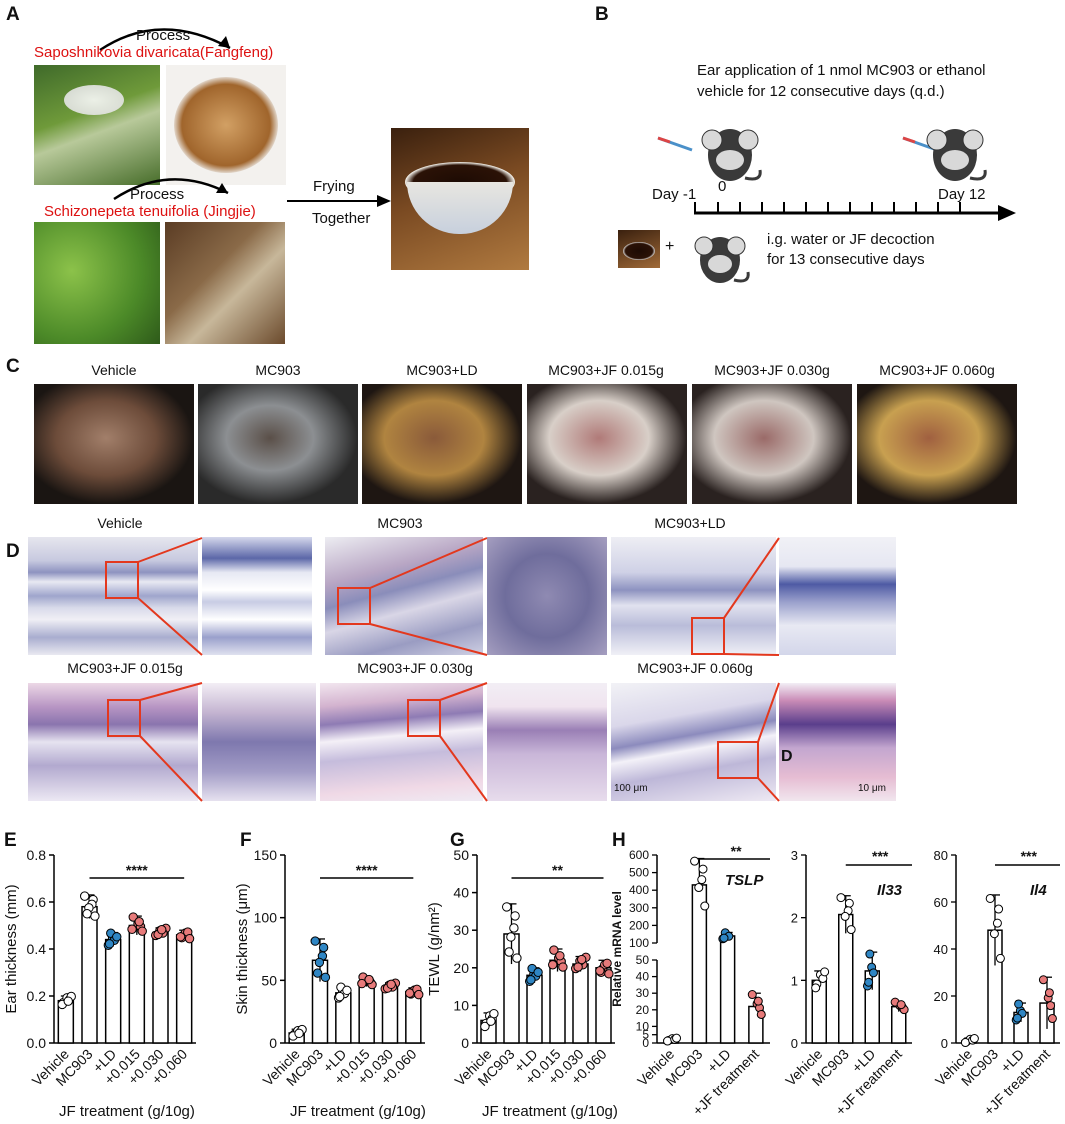 This screenshot has width=1065, height=1124. I want to click on histo-label-jf-0030: MC903+JF 0.030g, so click(415, 668).